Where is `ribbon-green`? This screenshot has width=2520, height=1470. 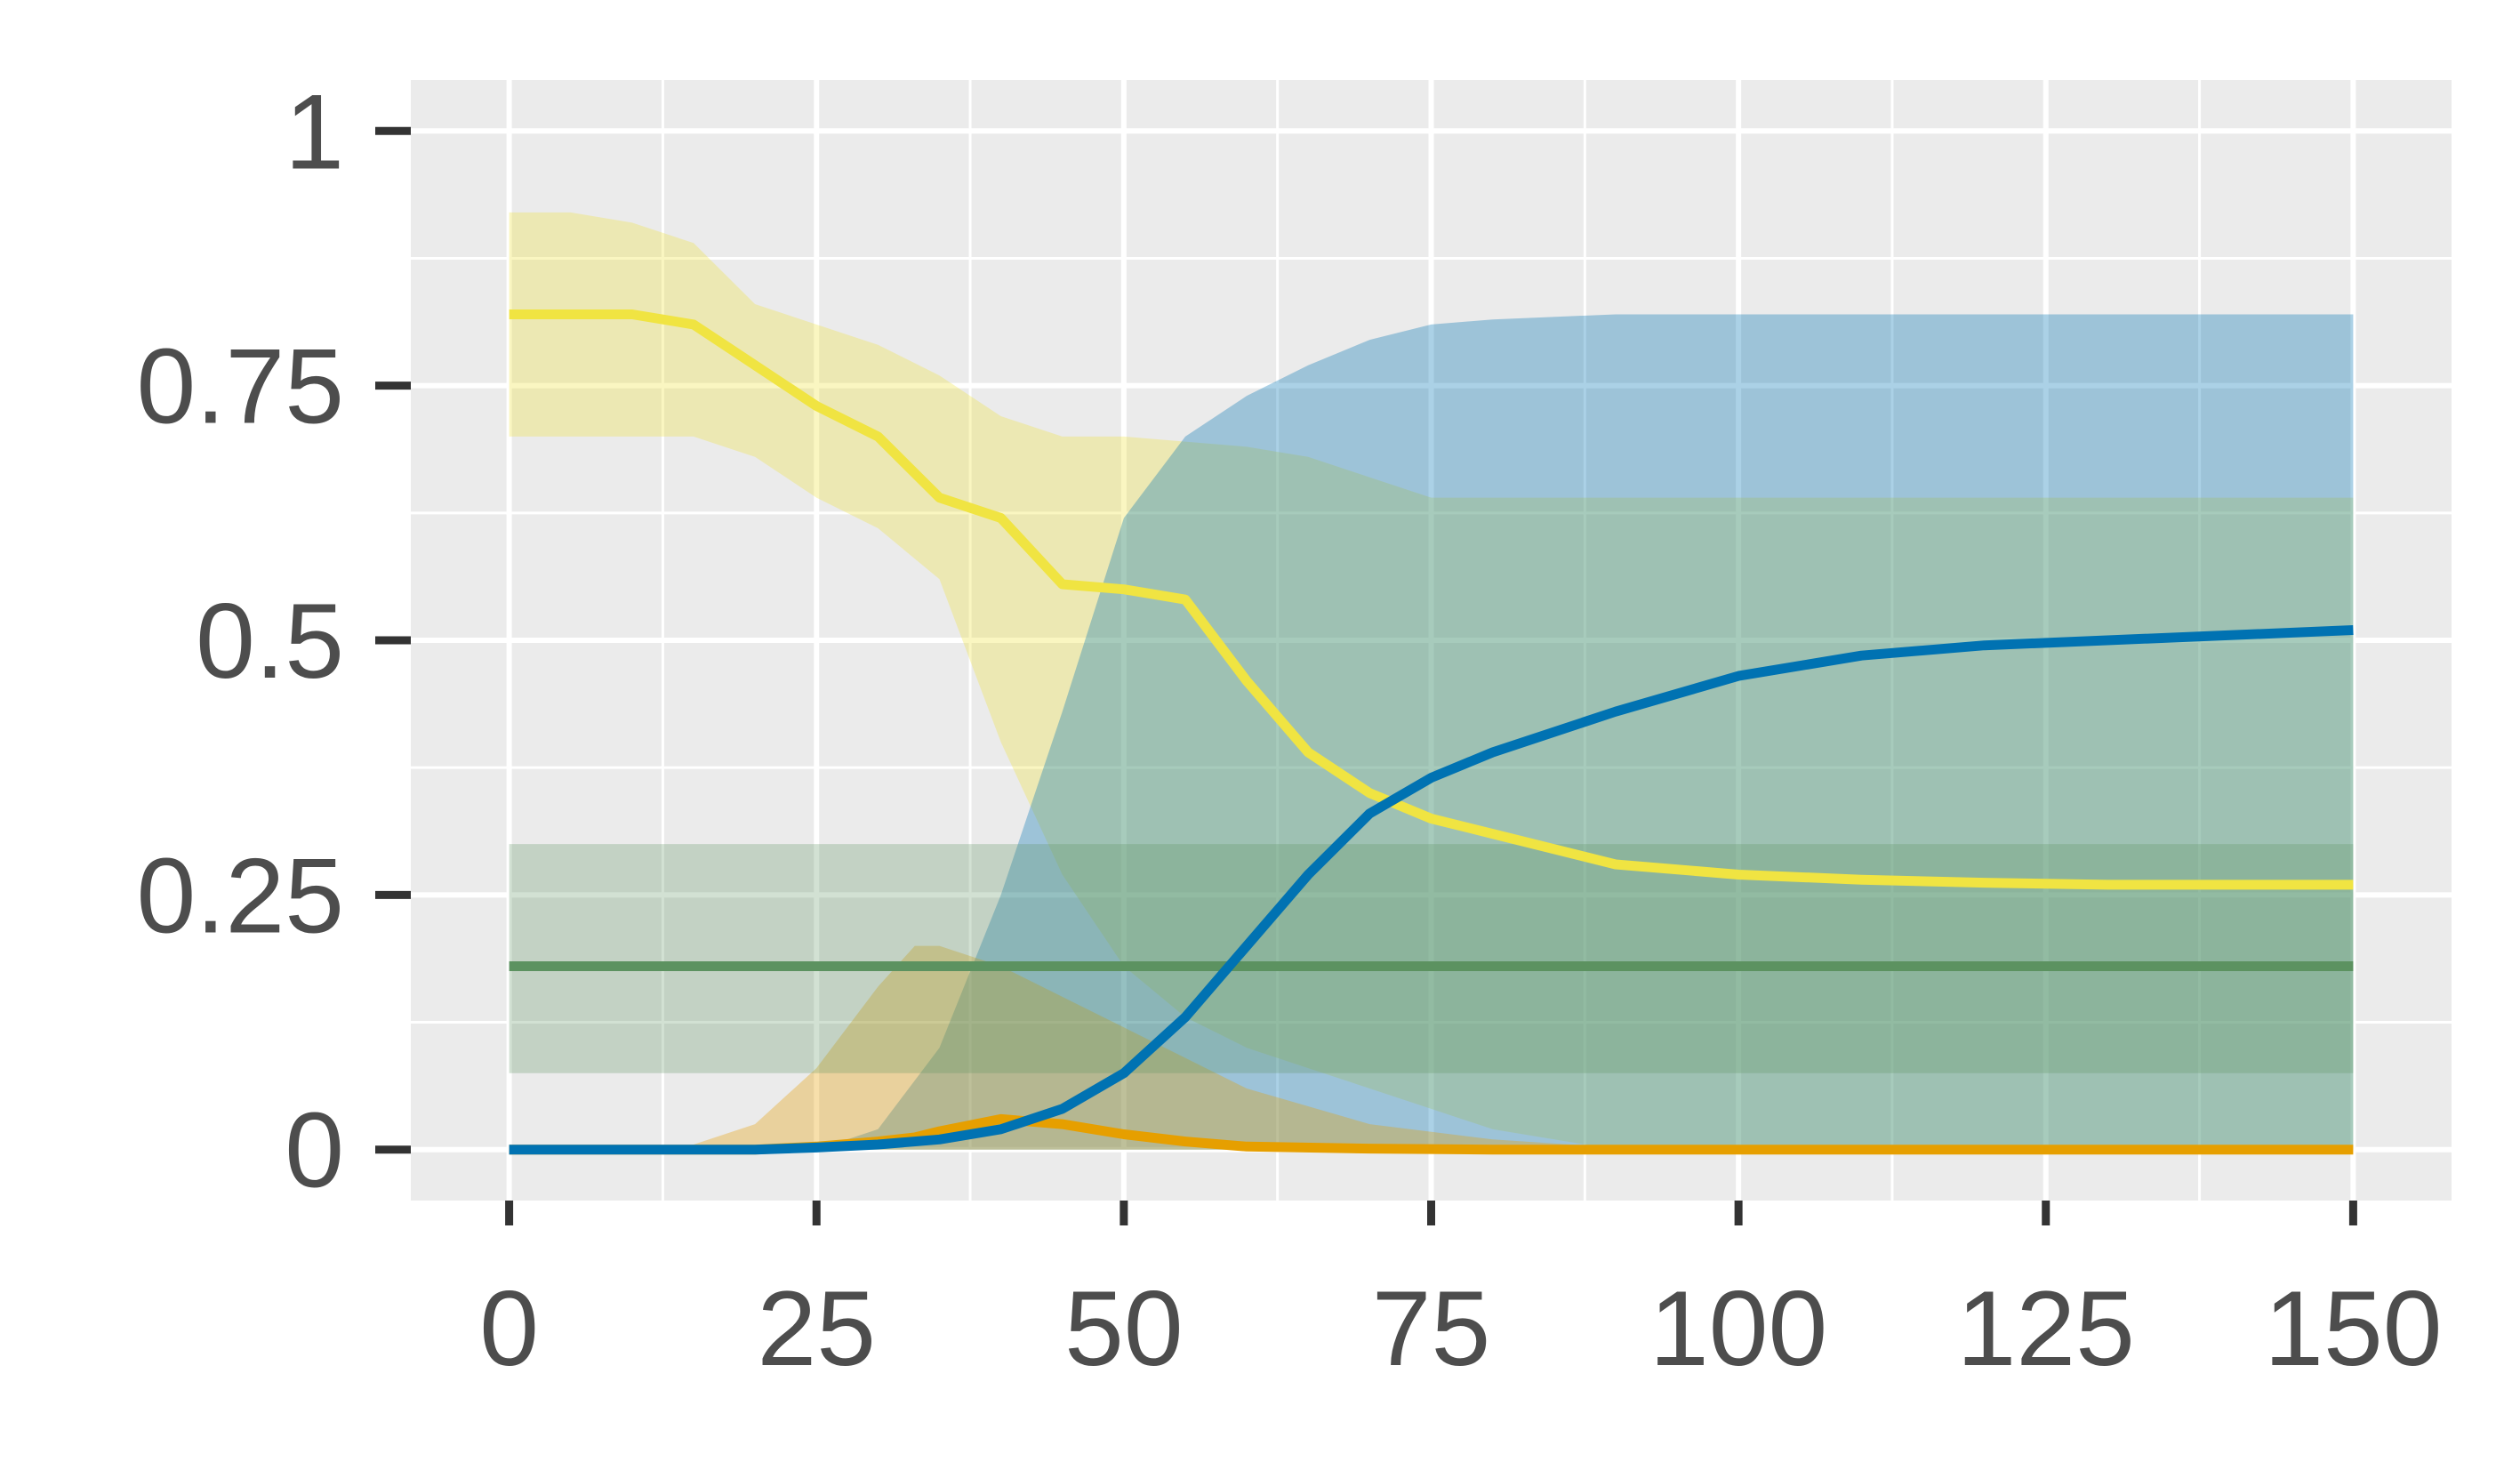
ribbon-green is located at coordinates (1432, 958).